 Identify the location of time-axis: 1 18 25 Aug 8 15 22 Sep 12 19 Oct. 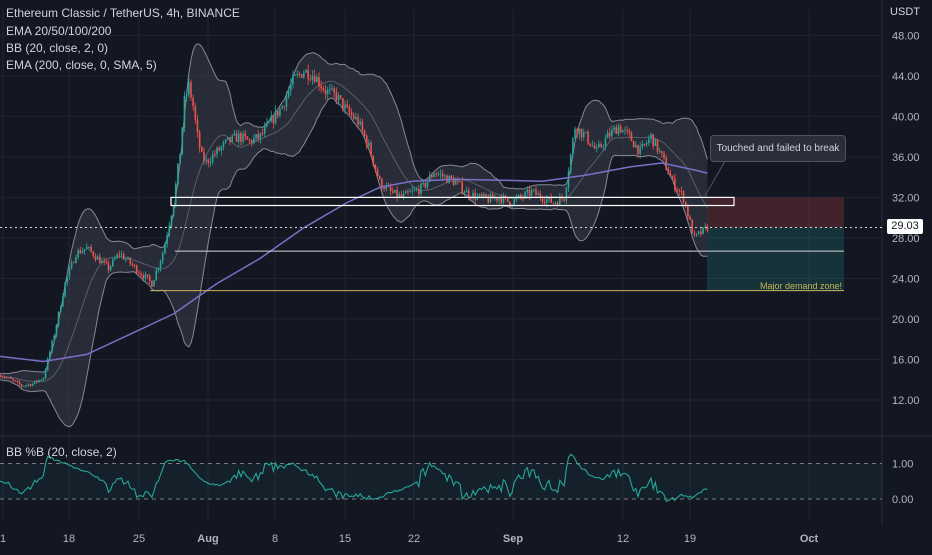
(409, 539).